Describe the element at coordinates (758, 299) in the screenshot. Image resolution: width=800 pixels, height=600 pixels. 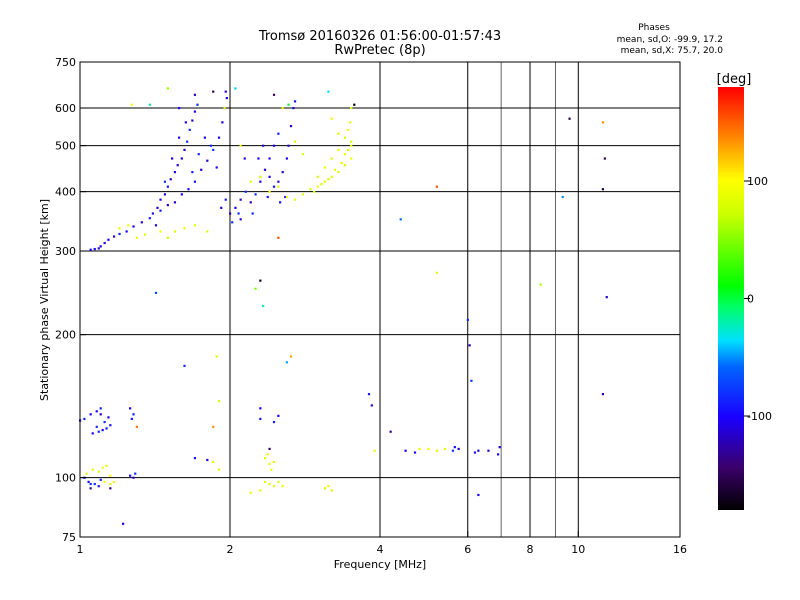
I see `colorbar-ticks: 100 0 -100` at that location.